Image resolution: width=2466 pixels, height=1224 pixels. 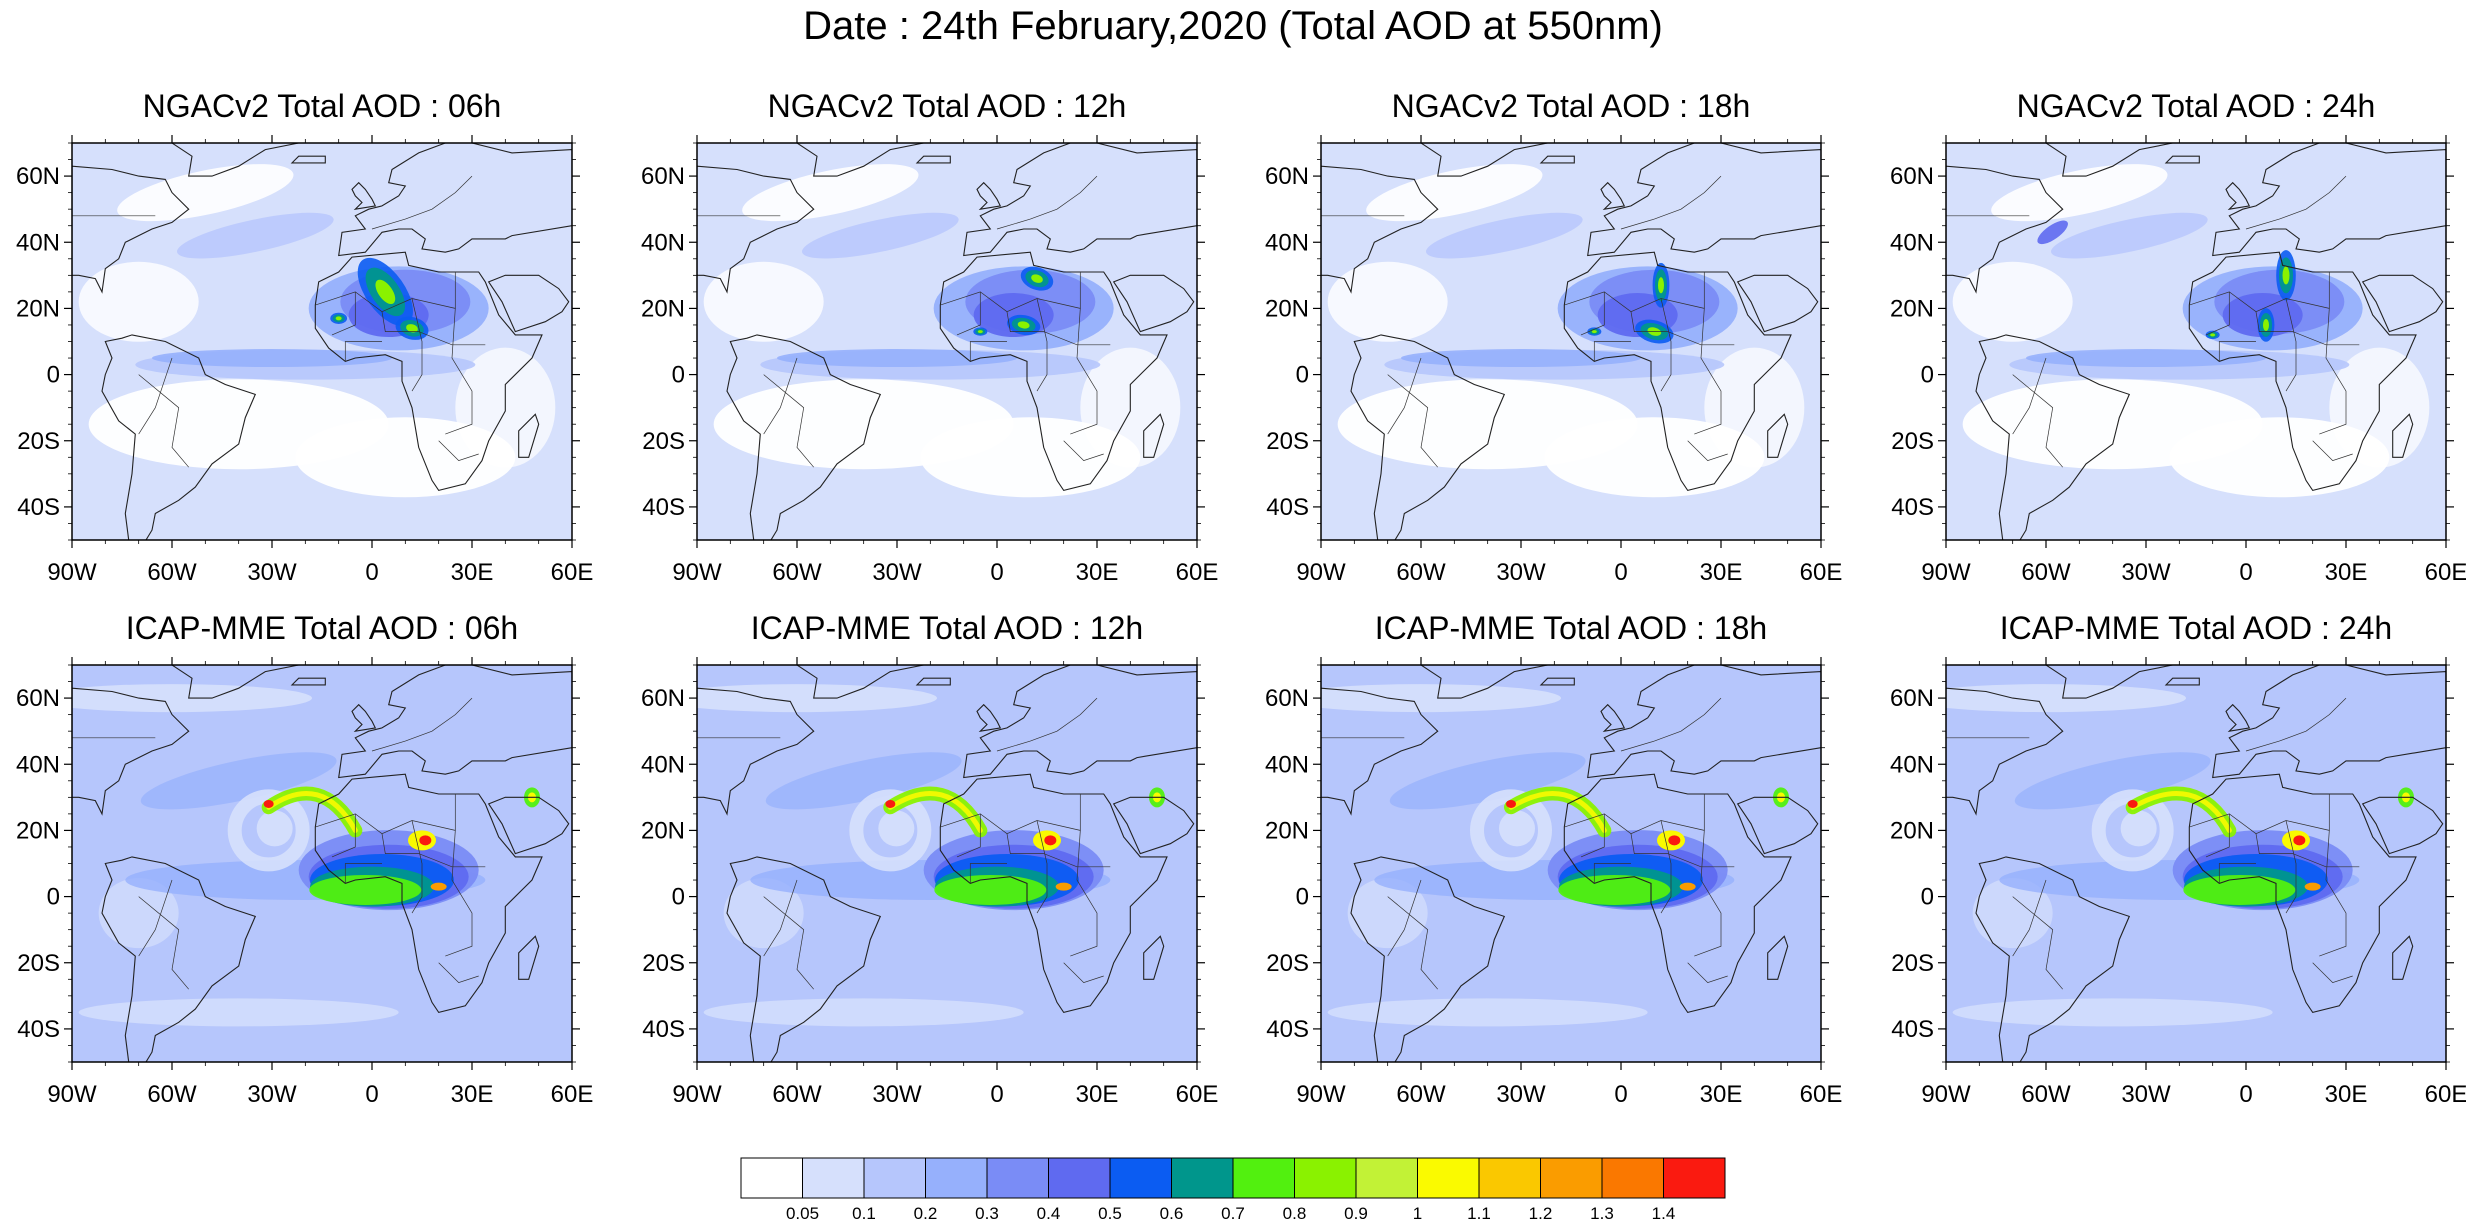 I want to click on colorbar-label: 0.6, so click(x=1171, y=1213).